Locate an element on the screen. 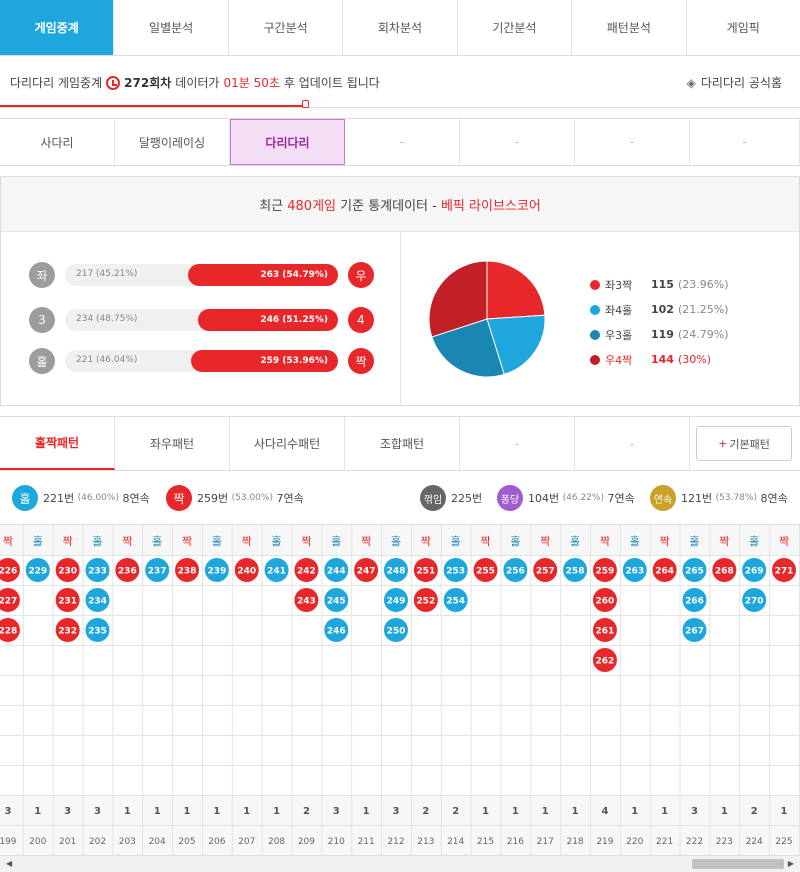 This screenshot has width=800, height=872. column-round: 211 is located at coordinates (366, 842).